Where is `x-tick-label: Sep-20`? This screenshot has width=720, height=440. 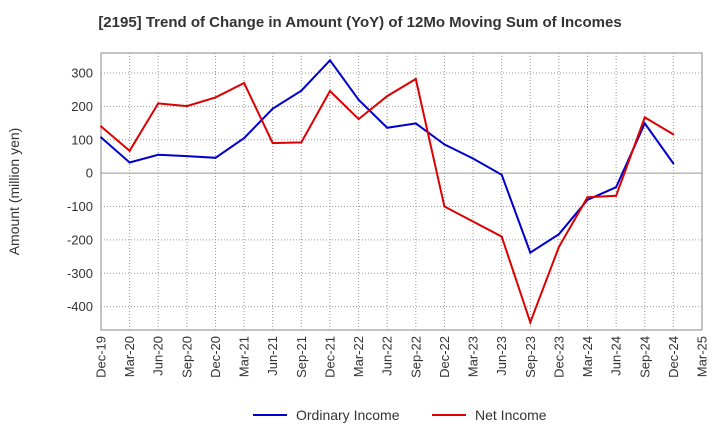 x-tick-label: Sep-20 is located at coordinates (186, 357).